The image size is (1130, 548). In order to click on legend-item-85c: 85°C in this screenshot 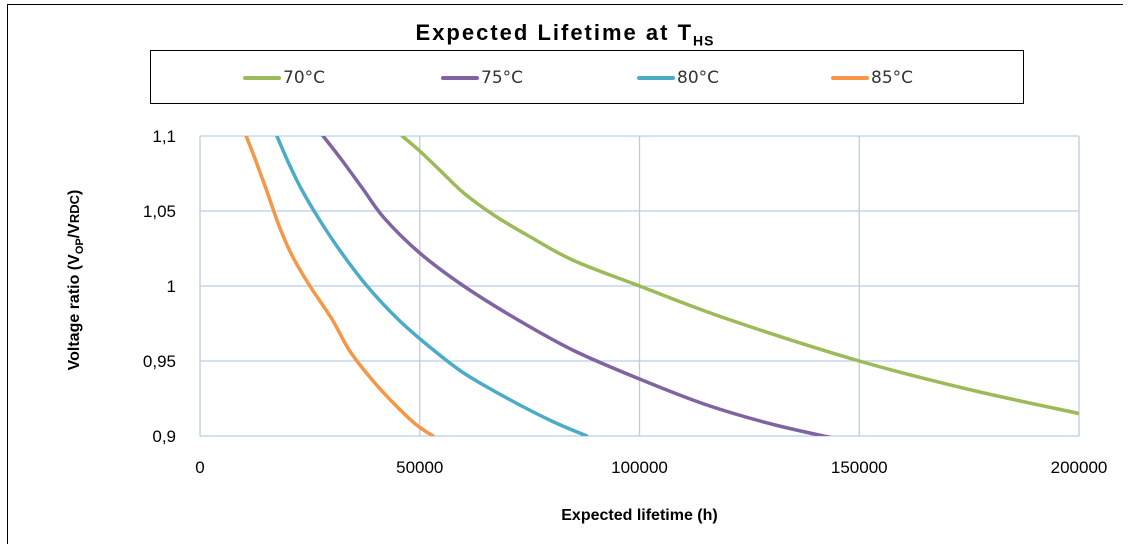, I will do `click(872, 78)`.